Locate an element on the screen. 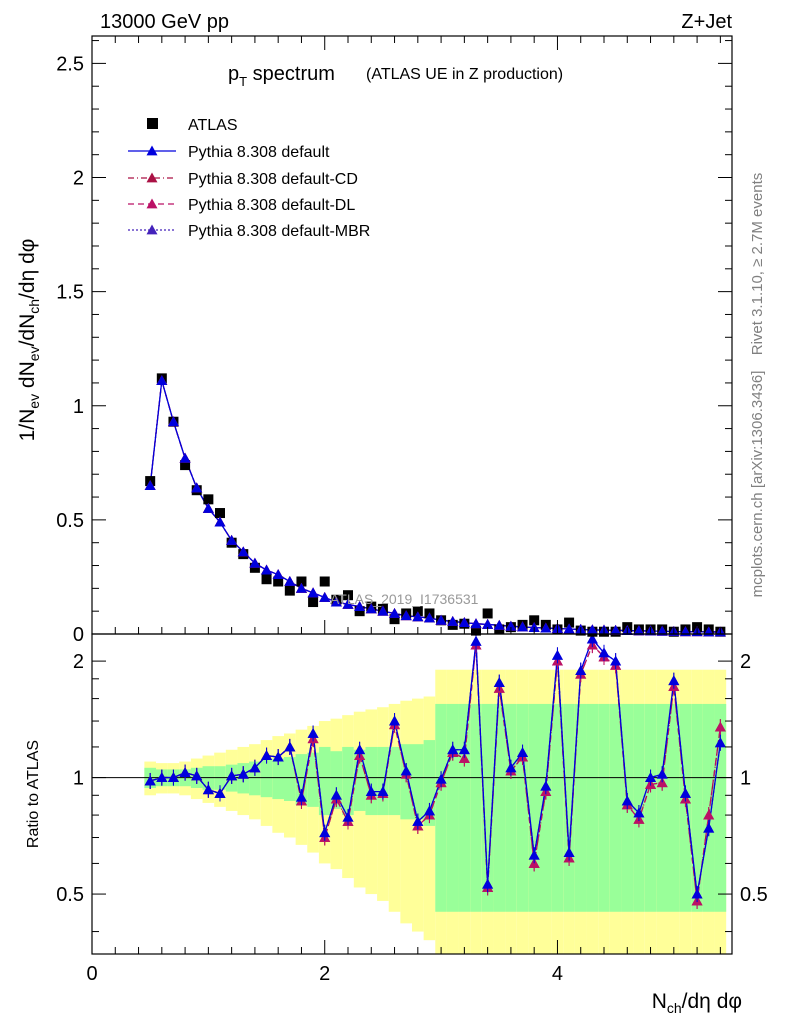  mcplots-label: mcplots.cern.ch [arXiv:1306.3436] is located at coordinates (757, 484).